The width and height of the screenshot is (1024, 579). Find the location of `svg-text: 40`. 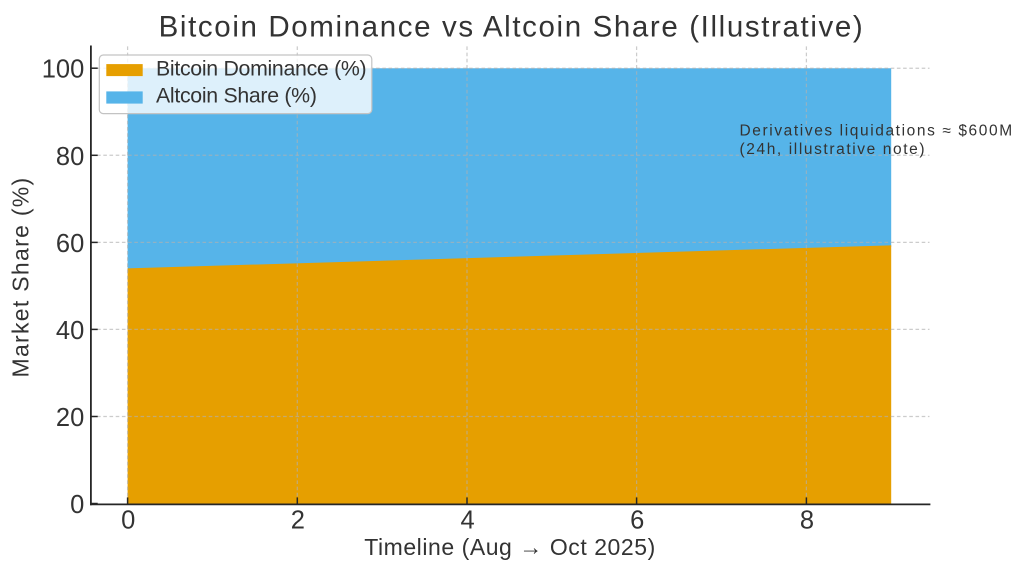

svg-text: 40 is located at coordinates (70, 331).